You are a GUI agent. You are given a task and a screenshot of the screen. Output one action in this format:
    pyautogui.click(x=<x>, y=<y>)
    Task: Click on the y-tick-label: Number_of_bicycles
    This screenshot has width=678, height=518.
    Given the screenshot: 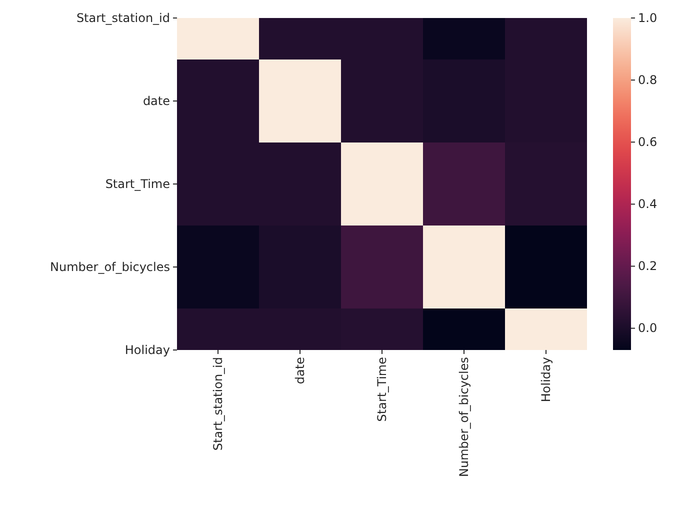 What is the action you would take?
    pyautogui.click(x=110, y=267)
    